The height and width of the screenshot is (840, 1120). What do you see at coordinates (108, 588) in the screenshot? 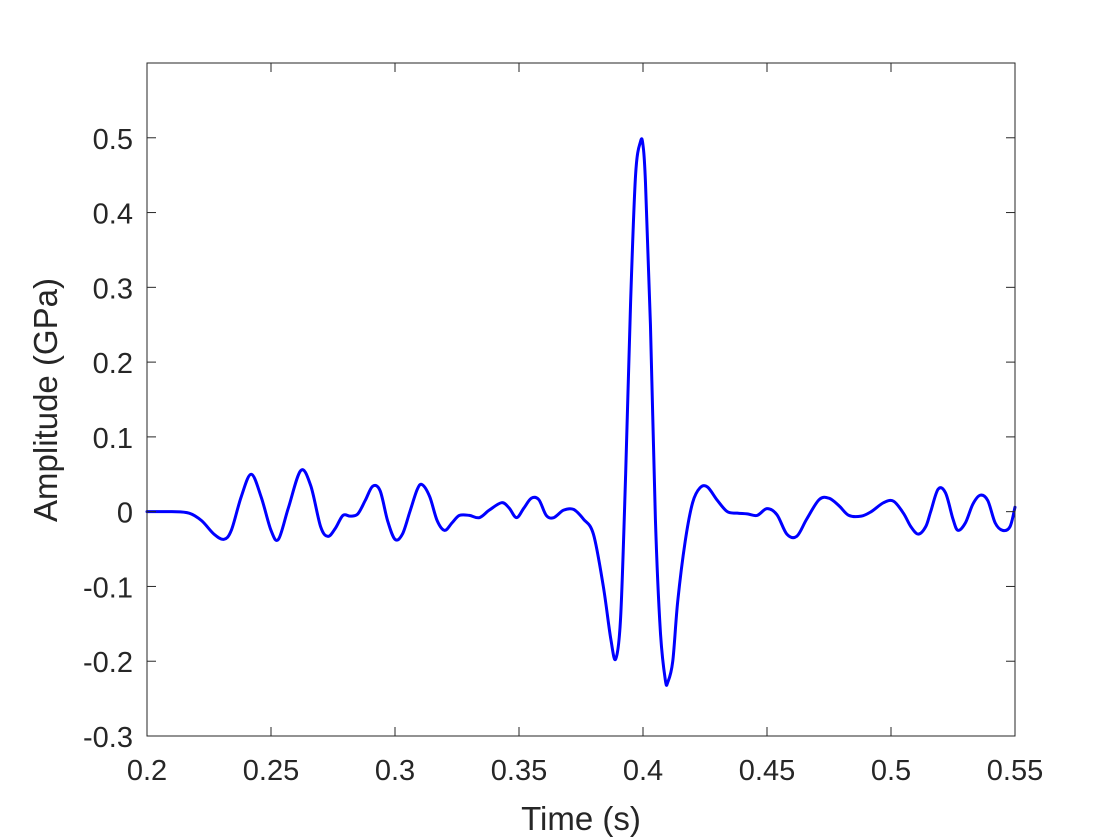
I see `y-tick-label: -0.1` at bounding box center [108, 588].